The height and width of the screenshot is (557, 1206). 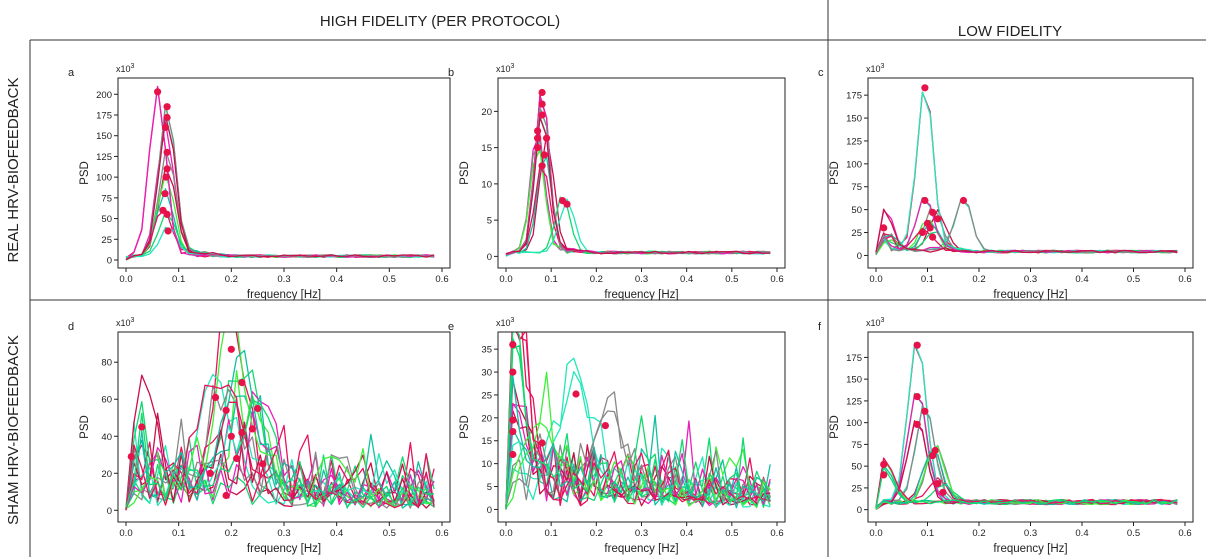 I want to click on y-tick-label: 25, so click(x=106, y=240).